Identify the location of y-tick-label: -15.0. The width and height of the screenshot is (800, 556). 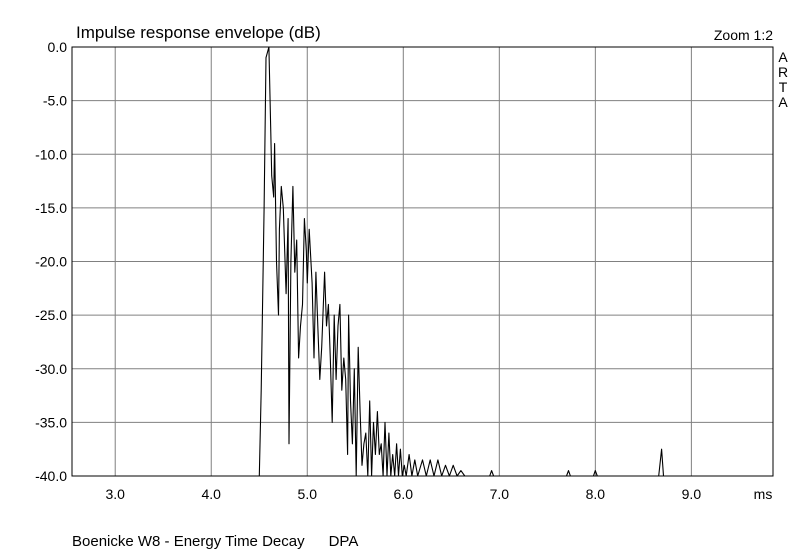
(51, 208).